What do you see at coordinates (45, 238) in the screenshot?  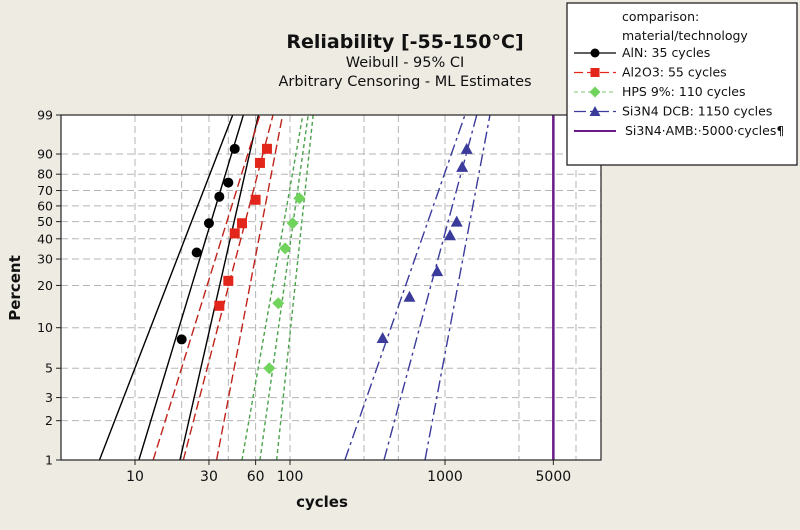 I see `y-tick-label: 40` at bounding box center [45, 238].